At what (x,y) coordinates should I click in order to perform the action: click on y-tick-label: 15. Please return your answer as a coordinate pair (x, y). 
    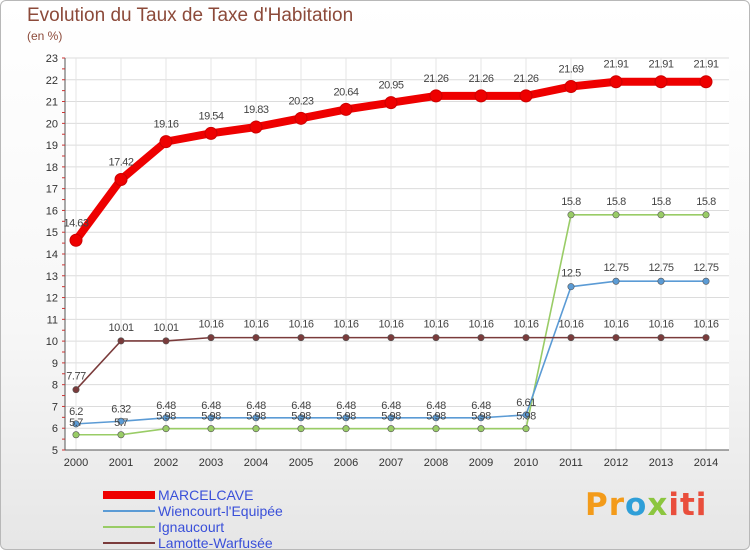
    Looking at the image, I should click on (52, 233).